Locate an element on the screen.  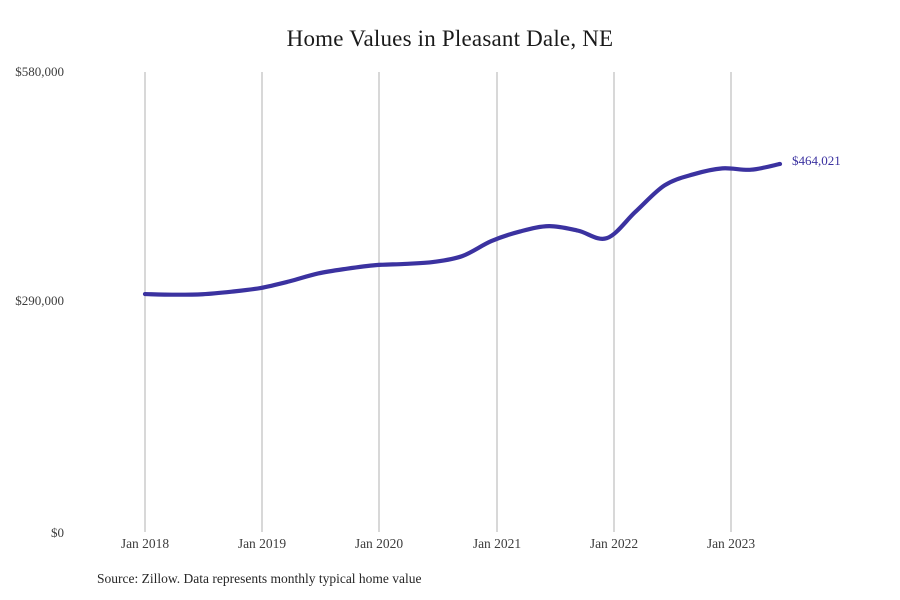
x-axis-tick-label-2022: Jan 2022 is located at coordinates (614, 543).